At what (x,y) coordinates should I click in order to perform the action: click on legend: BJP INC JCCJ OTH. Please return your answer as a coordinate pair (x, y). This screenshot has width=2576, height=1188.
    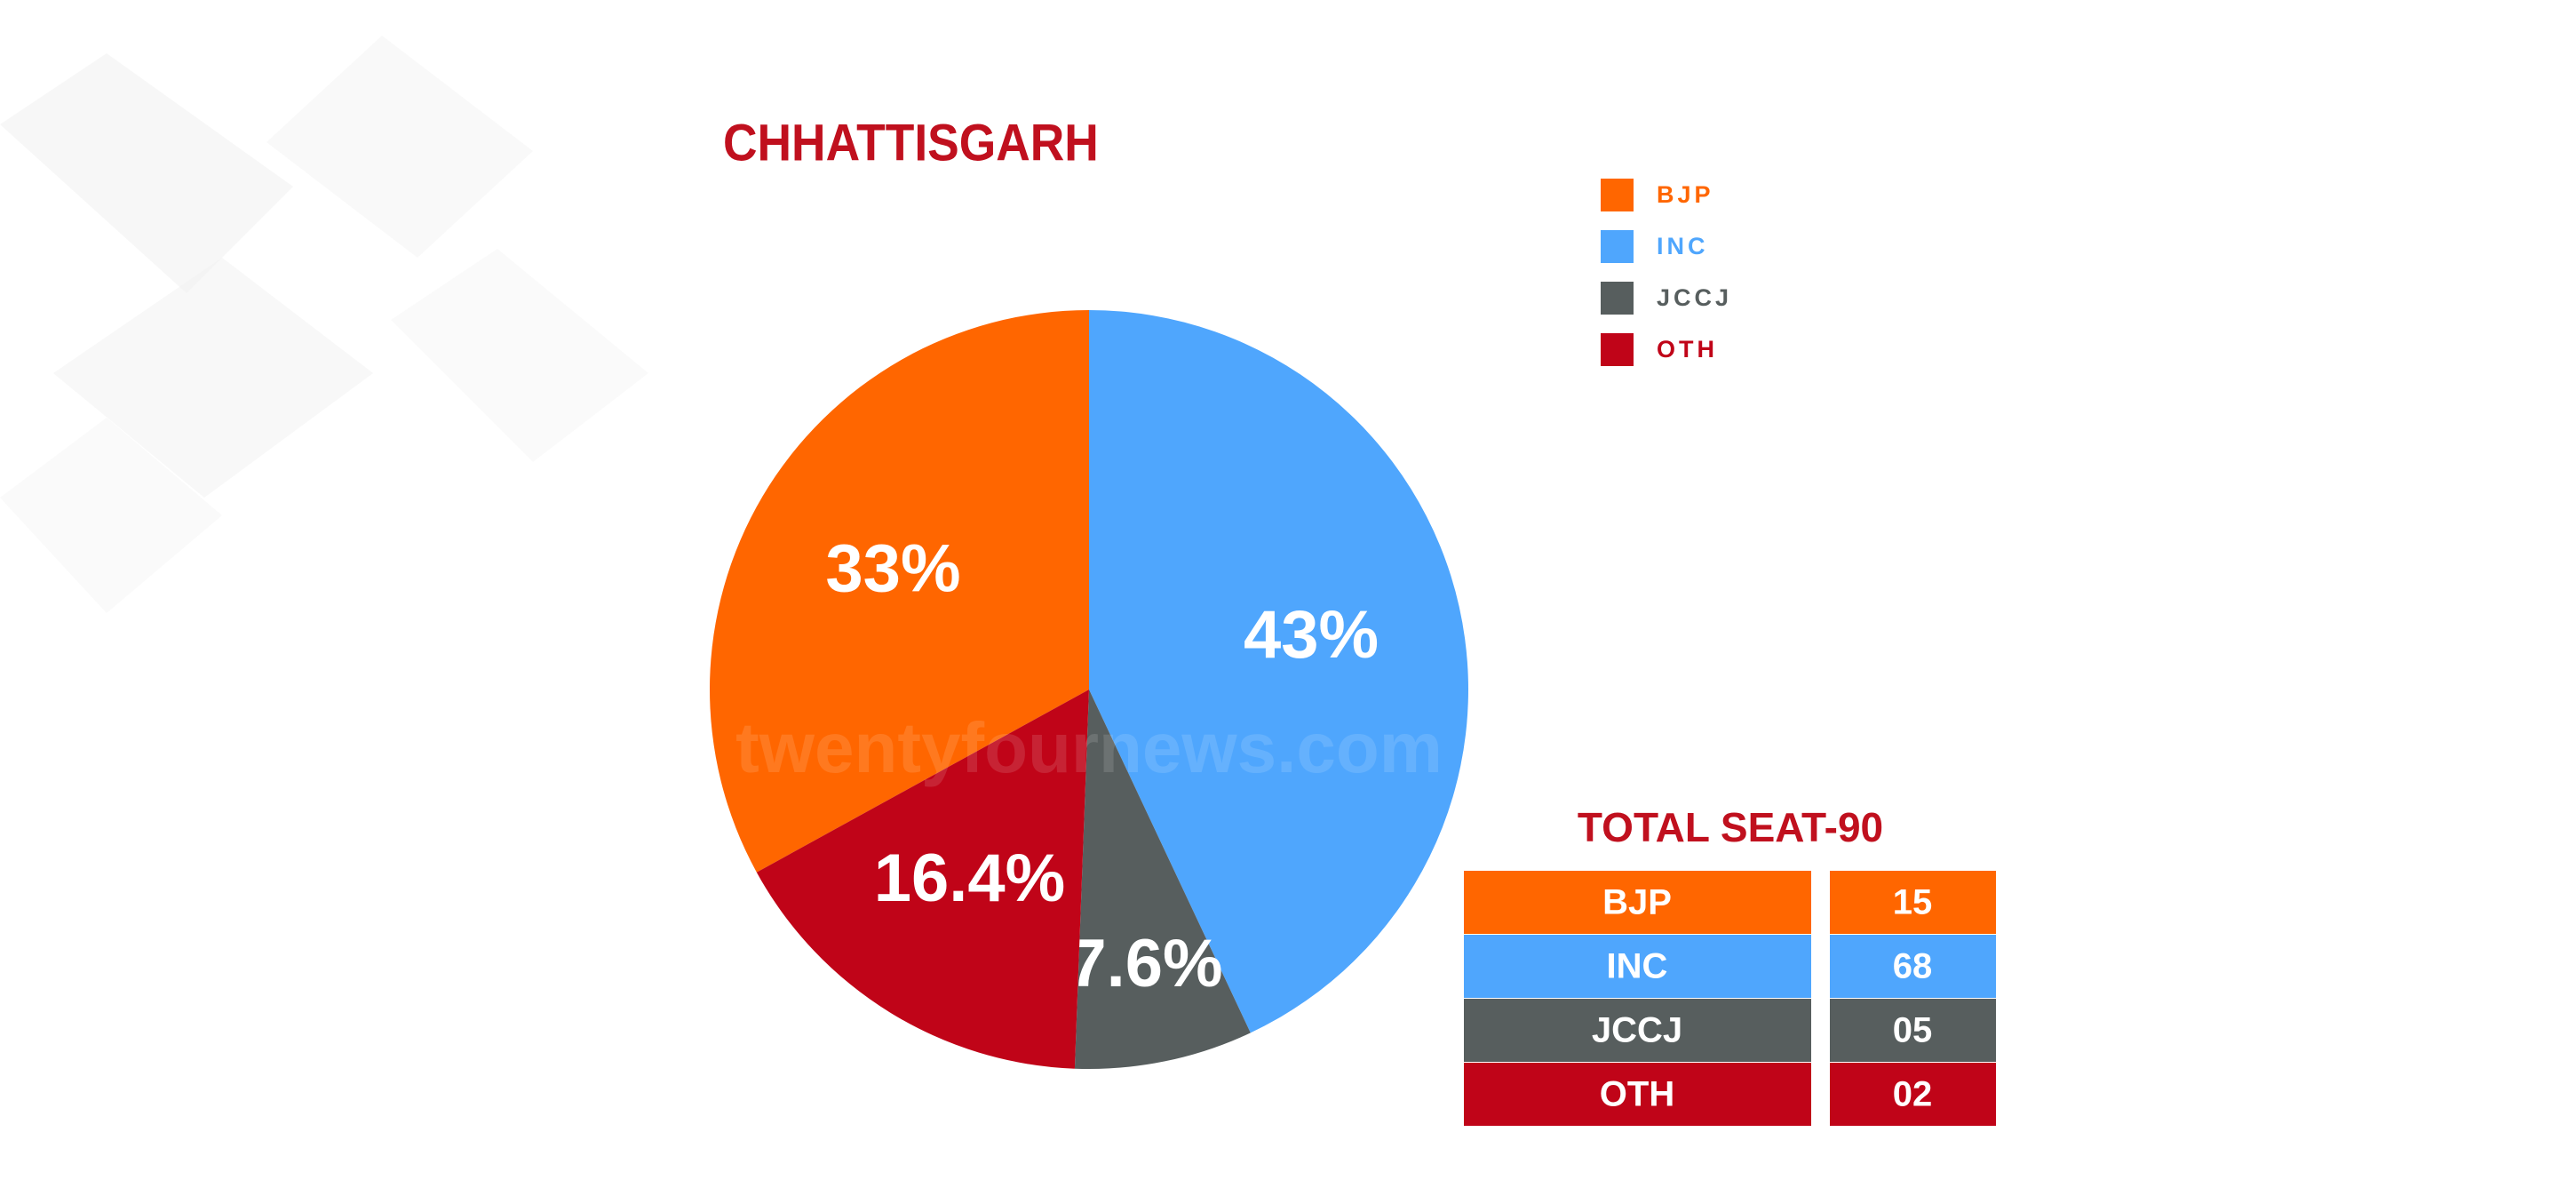
    Looking at the image, I should click on (1666, 272).